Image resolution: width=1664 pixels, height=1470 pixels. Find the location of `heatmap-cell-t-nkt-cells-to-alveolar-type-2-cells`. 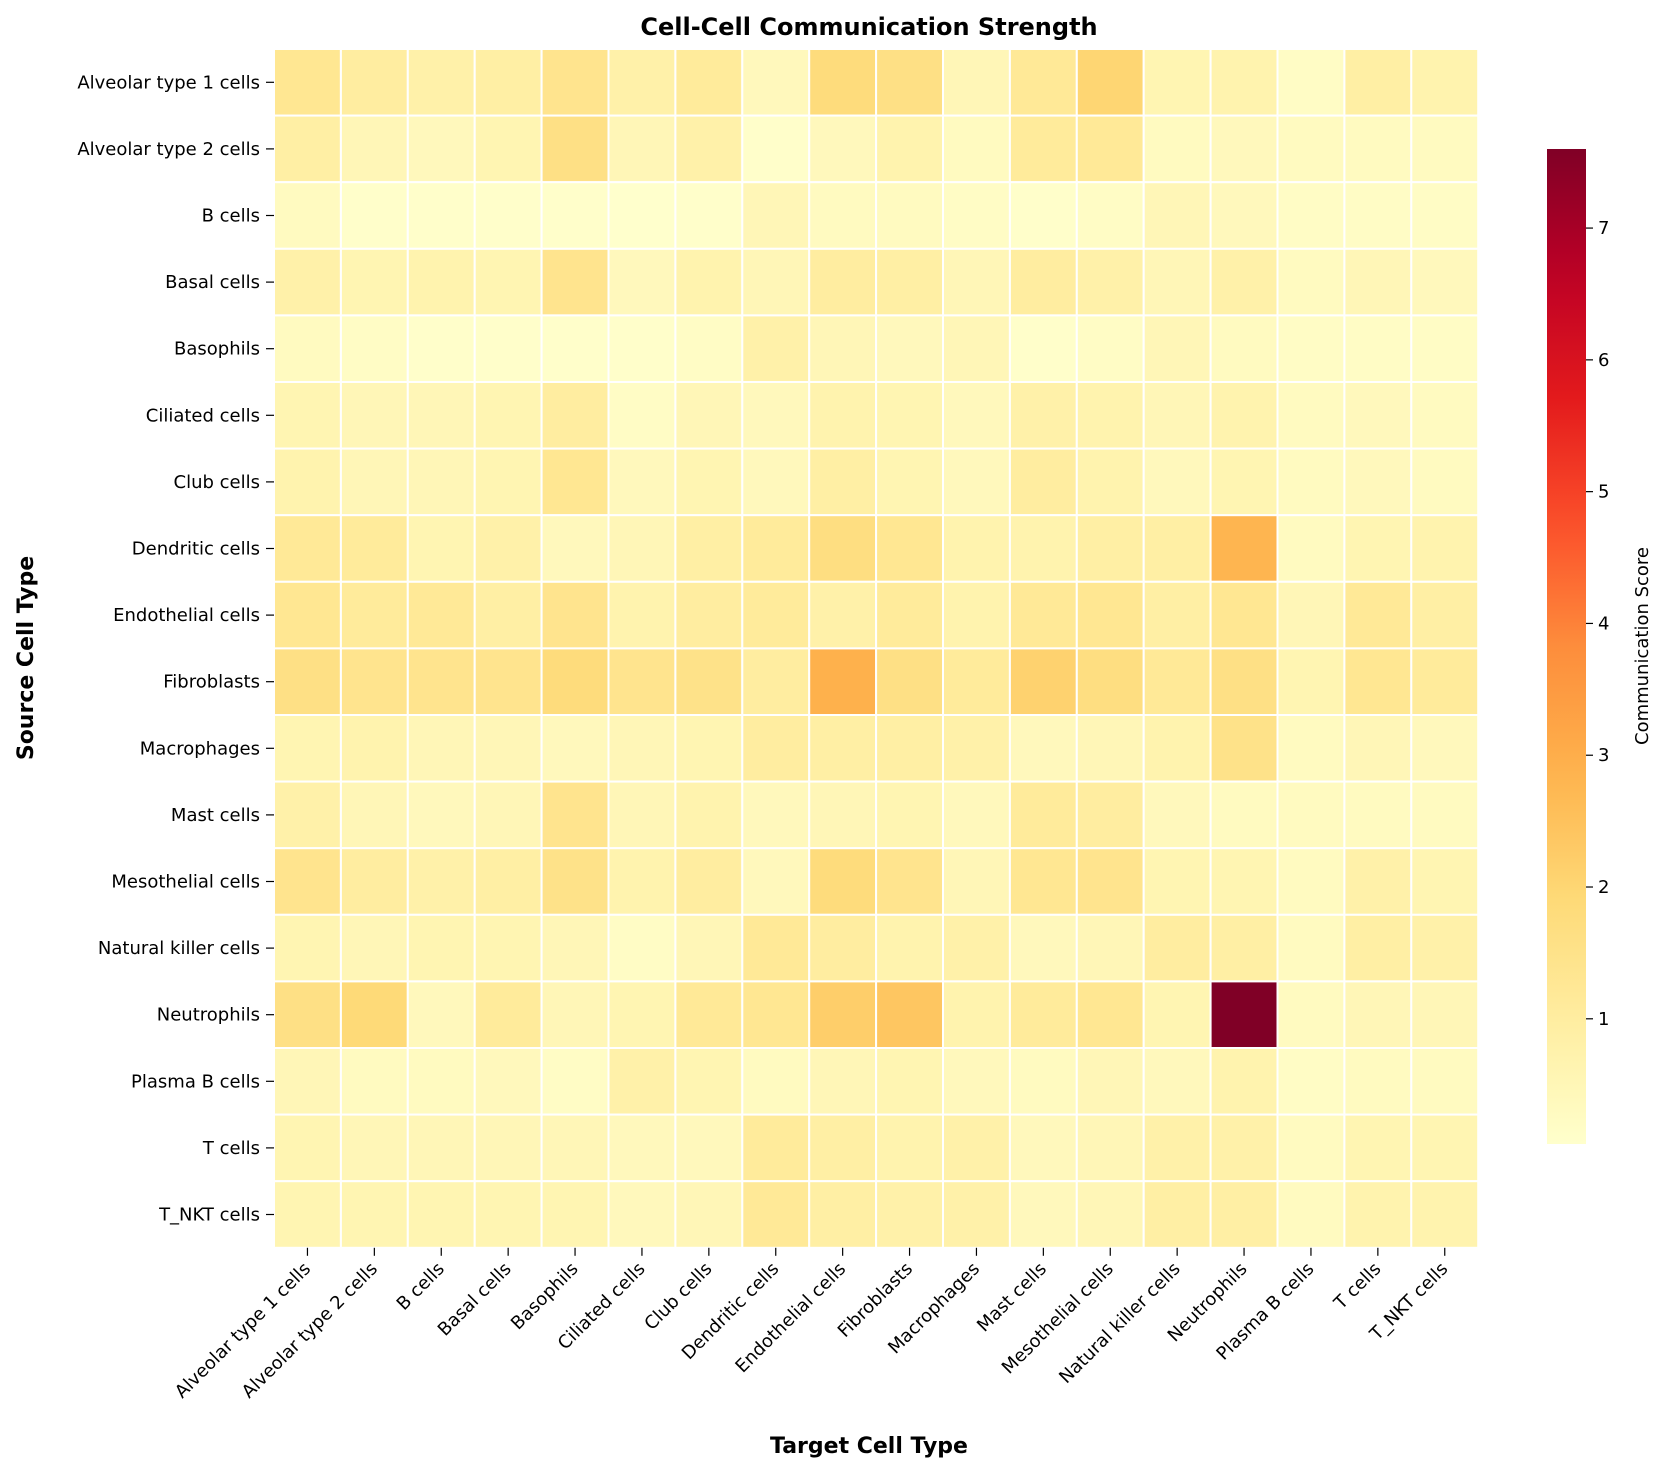

heatmap-cell-t-nkt-cells-to-alveolar-type-2-cells is located at coordinates (374, 1214).